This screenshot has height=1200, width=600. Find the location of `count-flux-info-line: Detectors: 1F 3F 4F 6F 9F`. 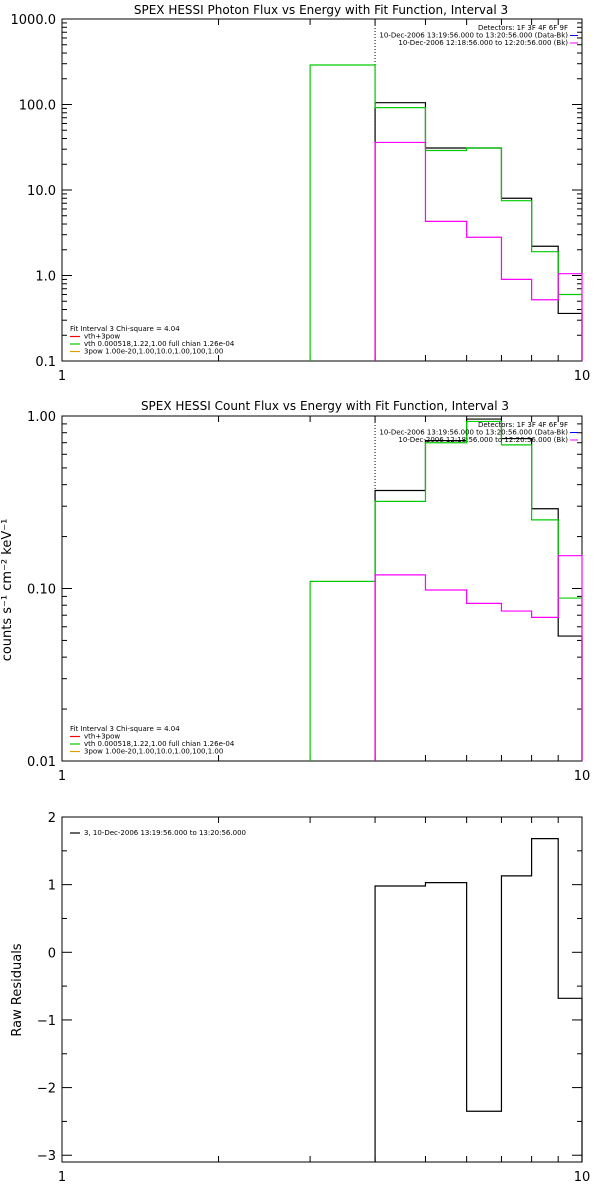

count-flux-info-line: Detectors: 1F 3F 4F 6F 9F is located at coordinates (523, 425).